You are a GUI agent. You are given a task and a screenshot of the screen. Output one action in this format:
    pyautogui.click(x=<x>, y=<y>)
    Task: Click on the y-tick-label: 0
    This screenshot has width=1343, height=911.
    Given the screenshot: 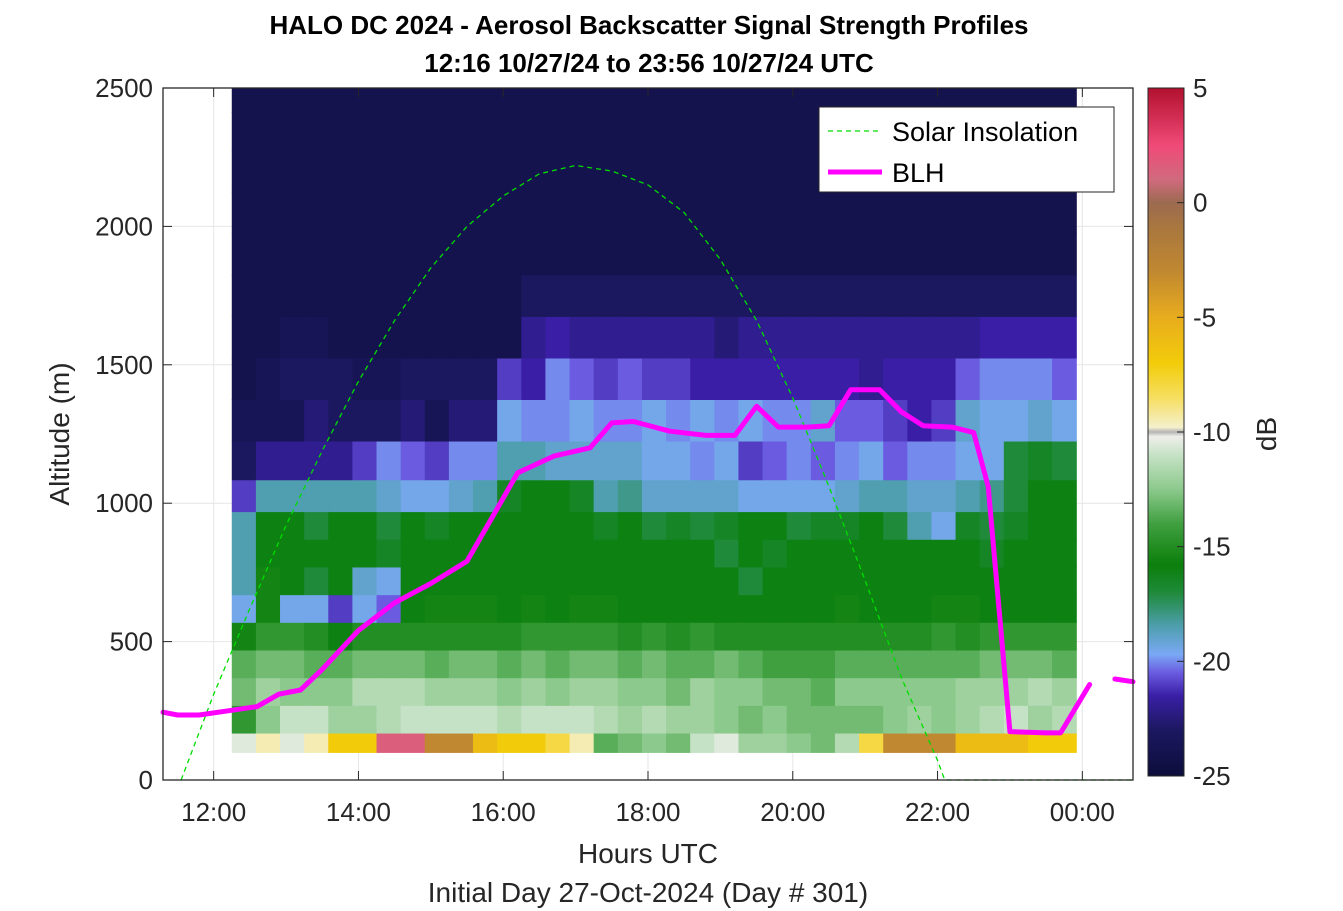 What is the action you would take?
    pyautogui.click(x=146, y=780)
    